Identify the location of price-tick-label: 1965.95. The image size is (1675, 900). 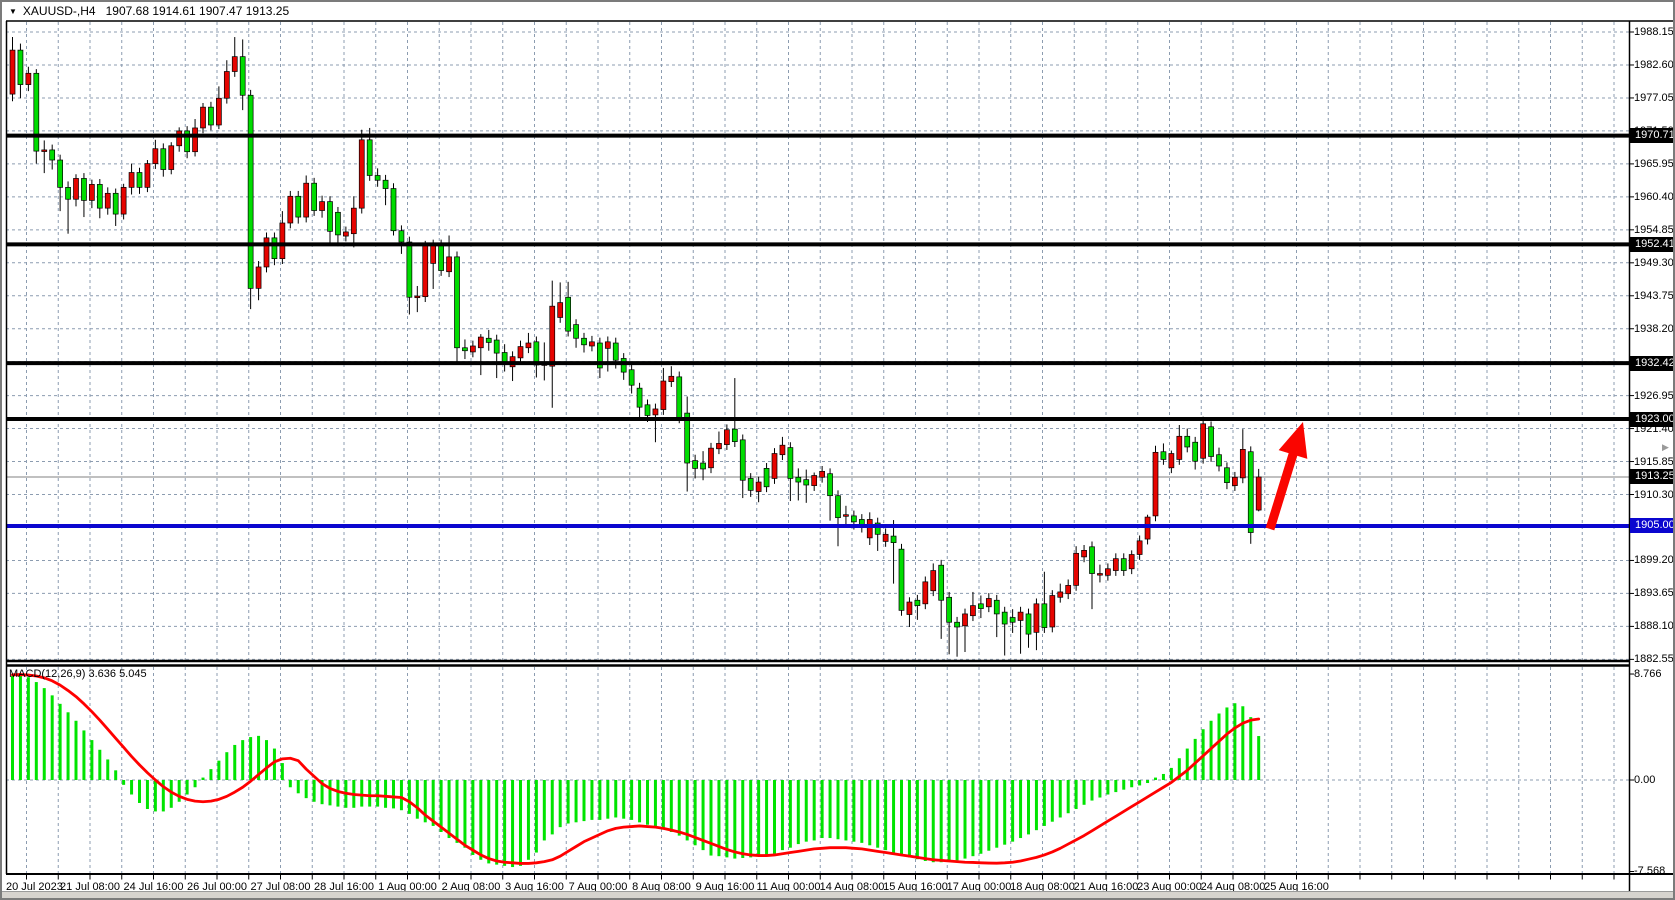
(1654, 163).